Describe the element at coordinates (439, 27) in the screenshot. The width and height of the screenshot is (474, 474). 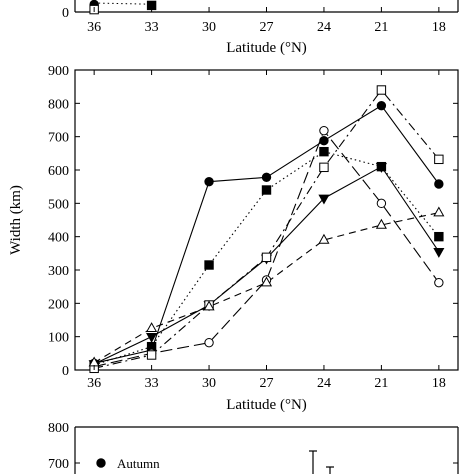
I see `top-panel-x-tick-label: 18` at that location.